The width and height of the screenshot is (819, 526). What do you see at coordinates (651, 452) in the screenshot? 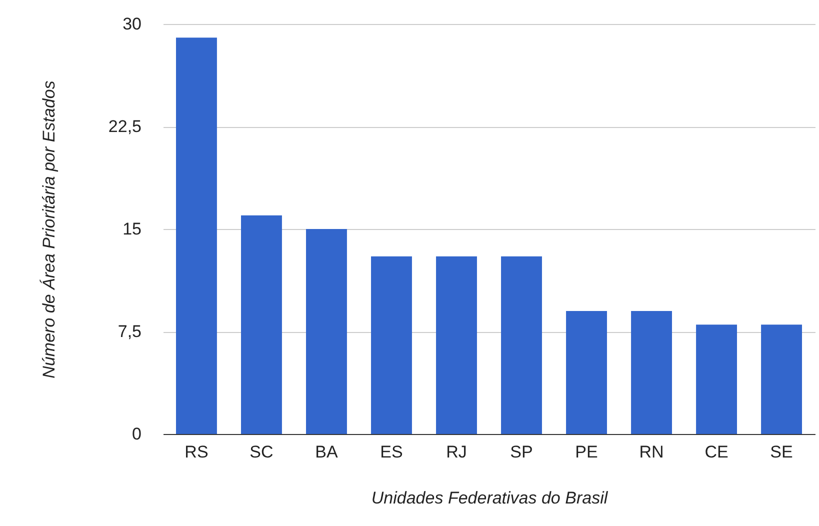
I see `x-tick-label: RN` at bounding box center [651, 452].